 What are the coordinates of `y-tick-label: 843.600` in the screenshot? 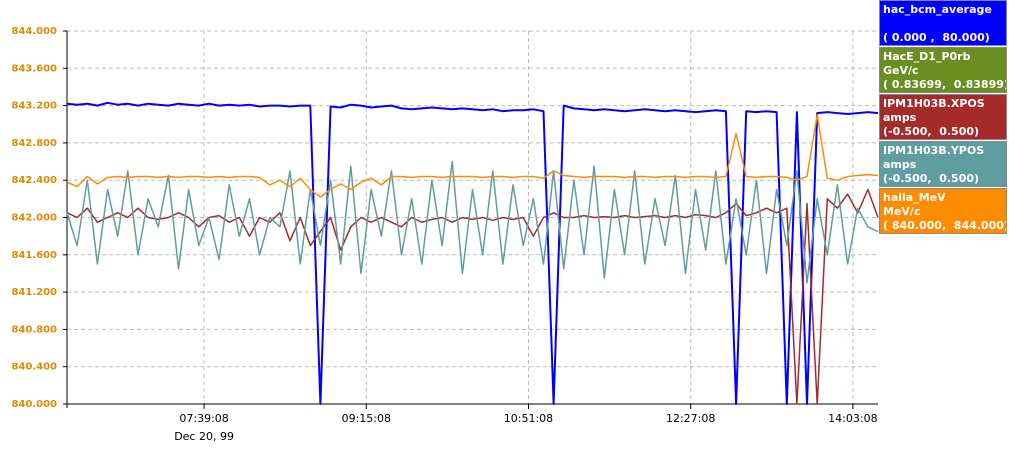 It's located at (34, 68).